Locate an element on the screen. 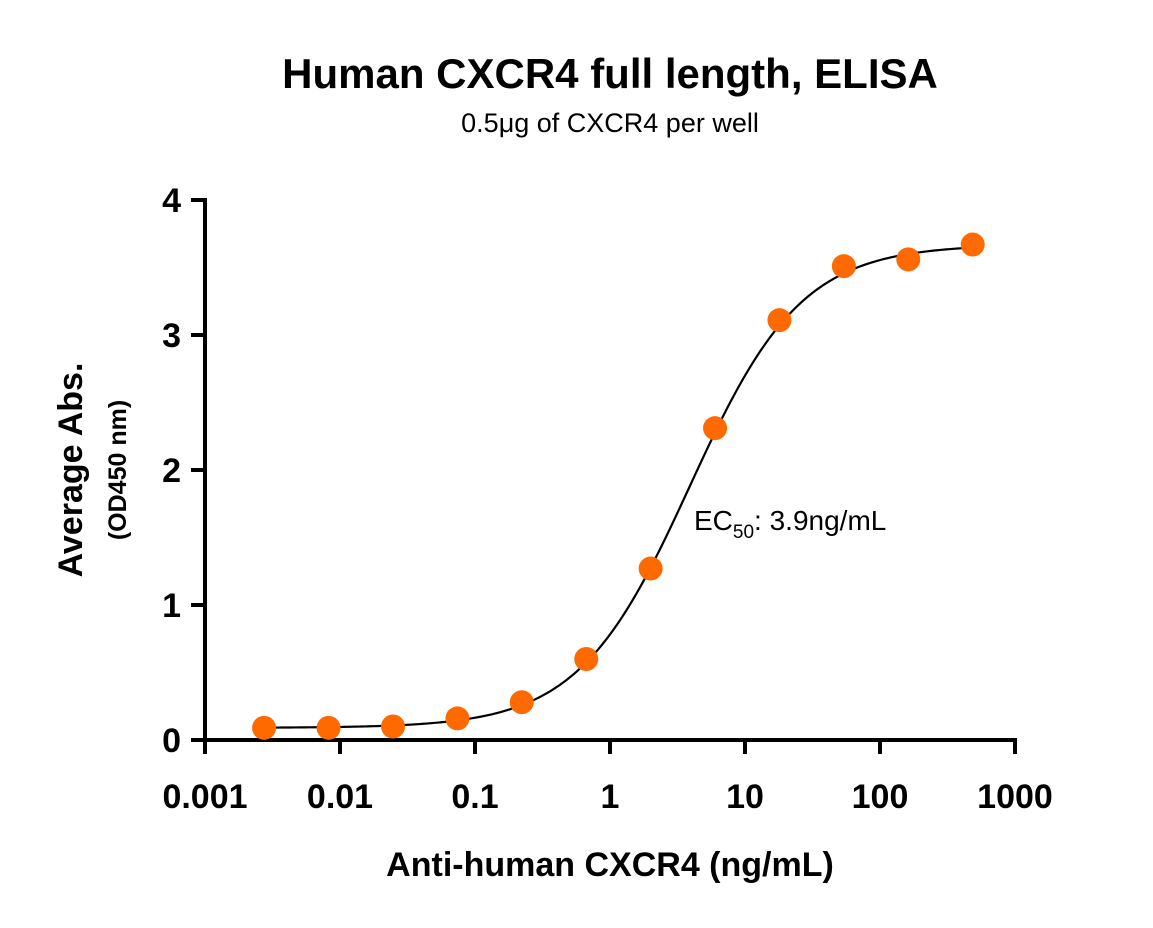 This screenshot has width=1153, height=928. x-tick-label: 1 is located at coordinates (610, 797).